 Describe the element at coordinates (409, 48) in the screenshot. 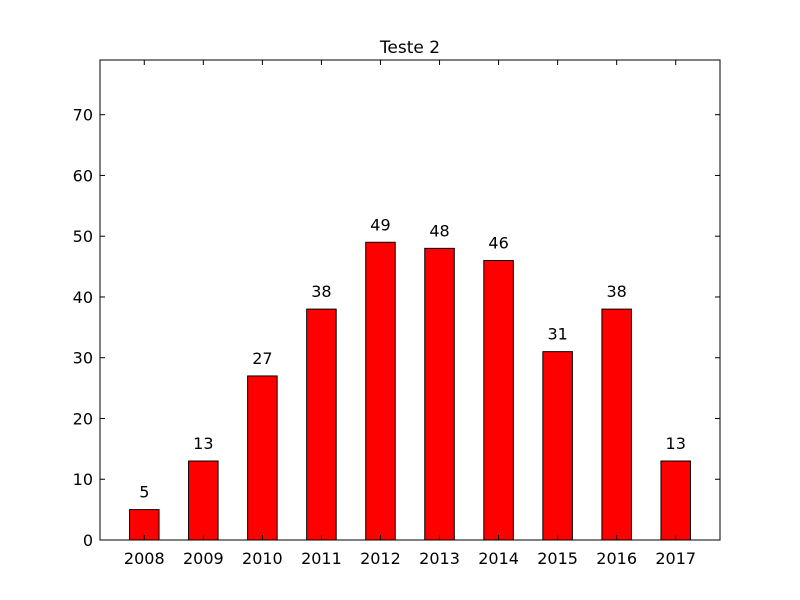

I see `chart-title: Teste 2` at that location.